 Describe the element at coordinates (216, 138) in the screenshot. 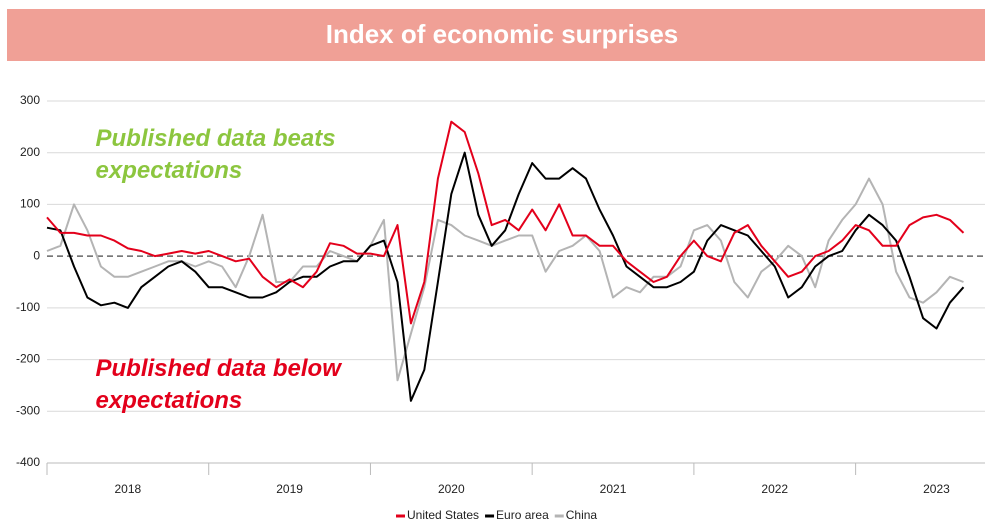

I see `annotation-line: Published data beats` at that location.